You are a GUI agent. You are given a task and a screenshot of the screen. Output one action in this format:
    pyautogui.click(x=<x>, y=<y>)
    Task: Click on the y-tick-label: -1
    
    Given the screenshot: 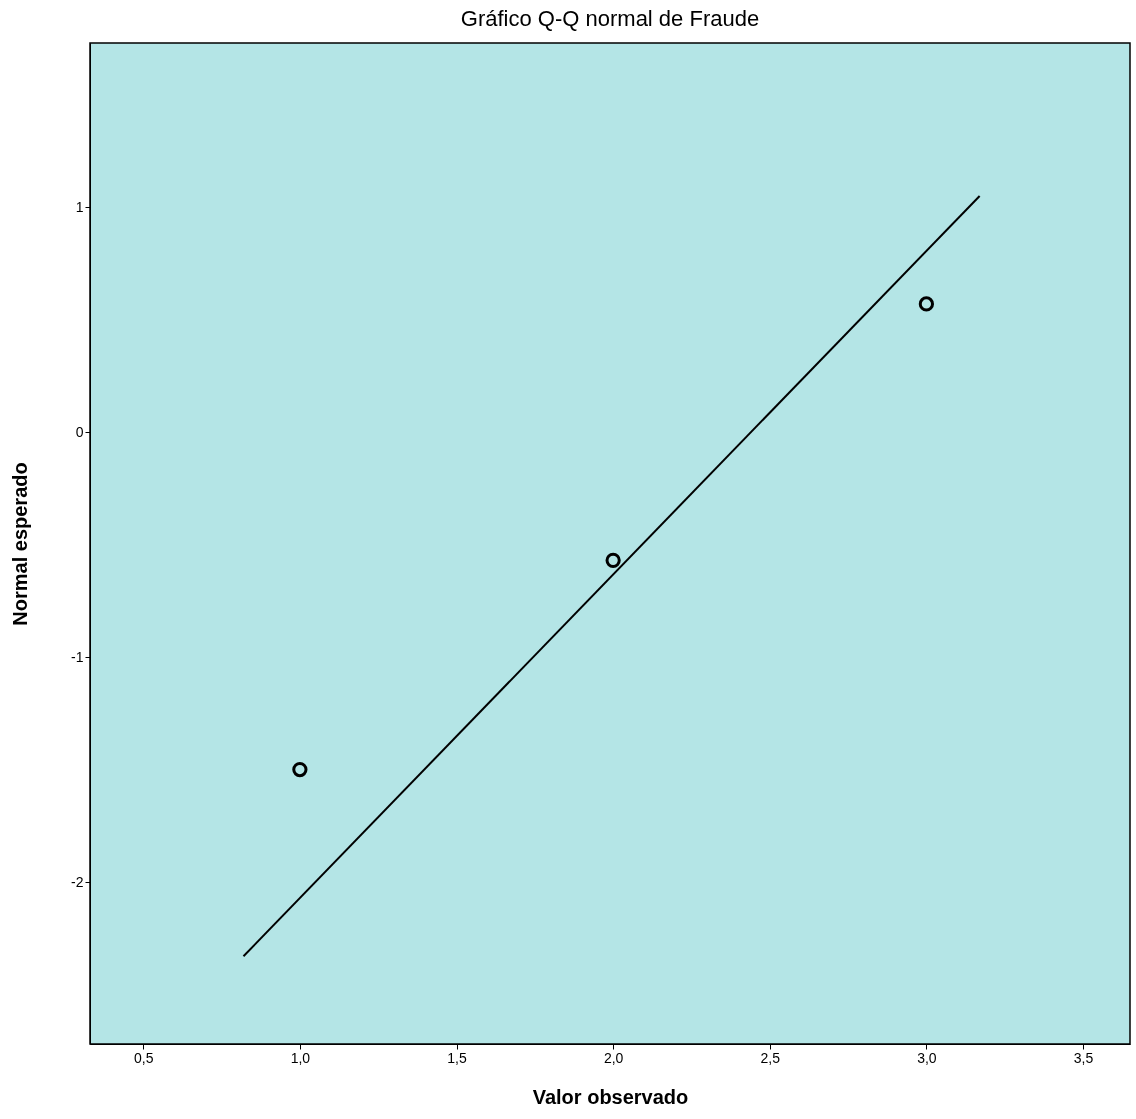 What is the action you would take?
    pyautogui.click(x=77, y=656)
    